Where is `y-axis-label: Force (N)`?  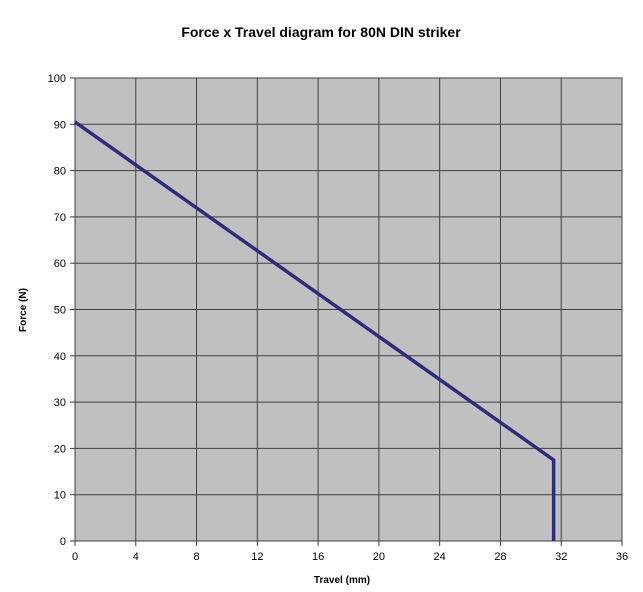
y-axis-label: Force (N) is located at coordinates (23, 310).